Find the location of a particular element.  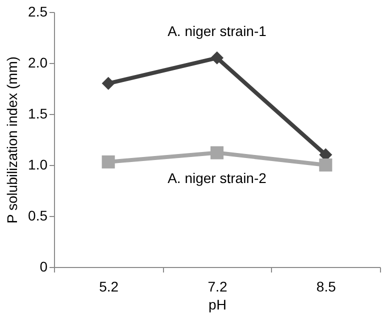

x-tick-label: 7.2 is located at coordinates (218, 286).